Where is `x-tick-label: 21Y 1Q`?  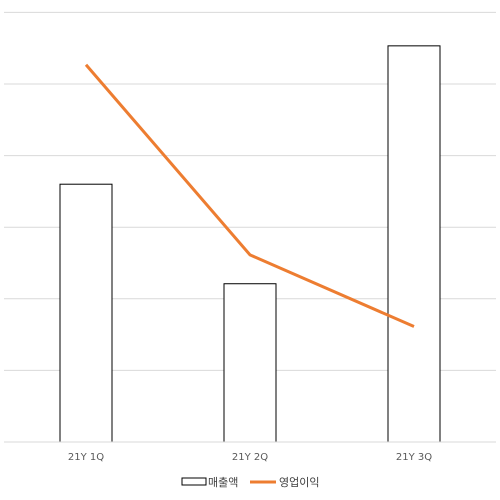 x-tick-label: 21Y 1Q is located at coordinates (86, 457).